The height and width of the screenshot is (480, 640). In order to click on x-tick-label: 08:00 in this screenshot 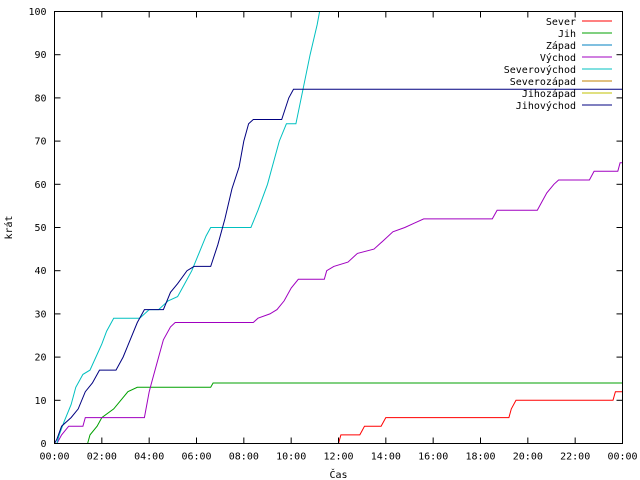, I will do `click(244, 457)`.